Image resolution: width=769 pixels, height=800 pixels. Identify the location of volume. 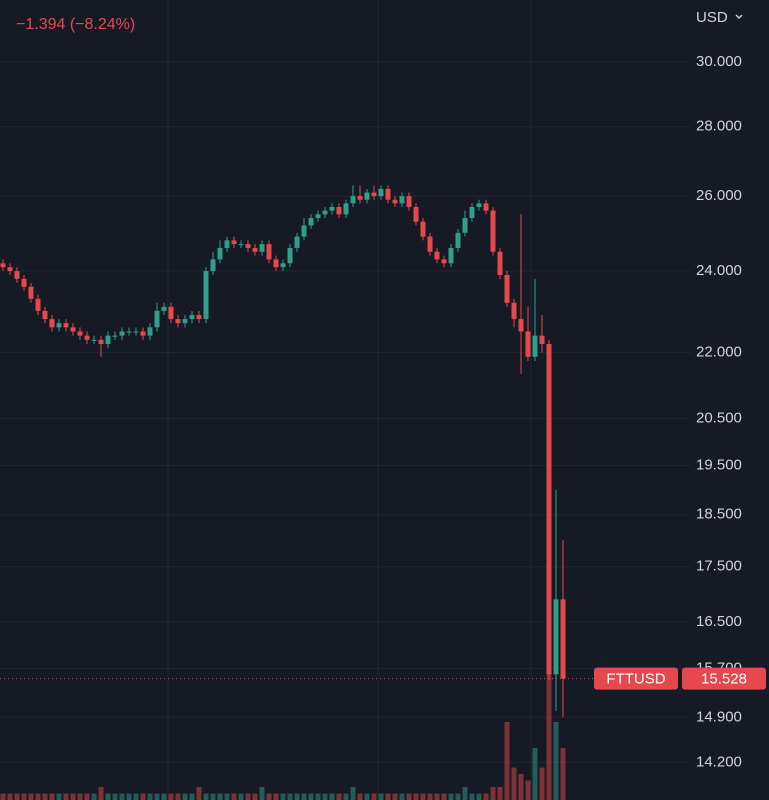
(283, 735).